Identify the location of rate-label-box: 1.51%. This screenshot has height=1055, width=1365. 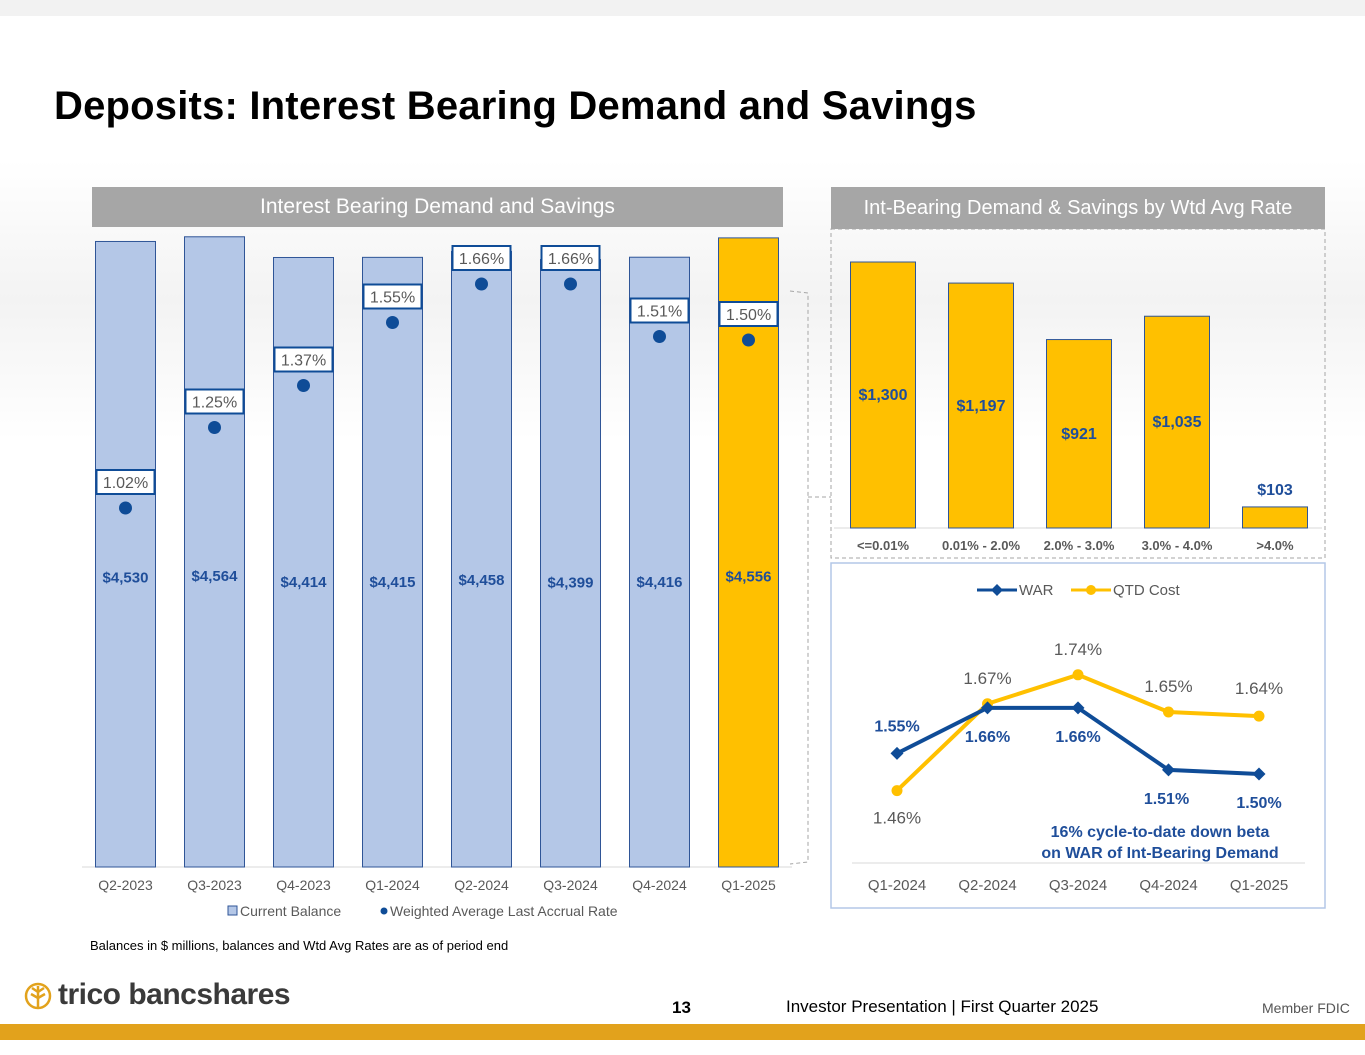
(659, 310).